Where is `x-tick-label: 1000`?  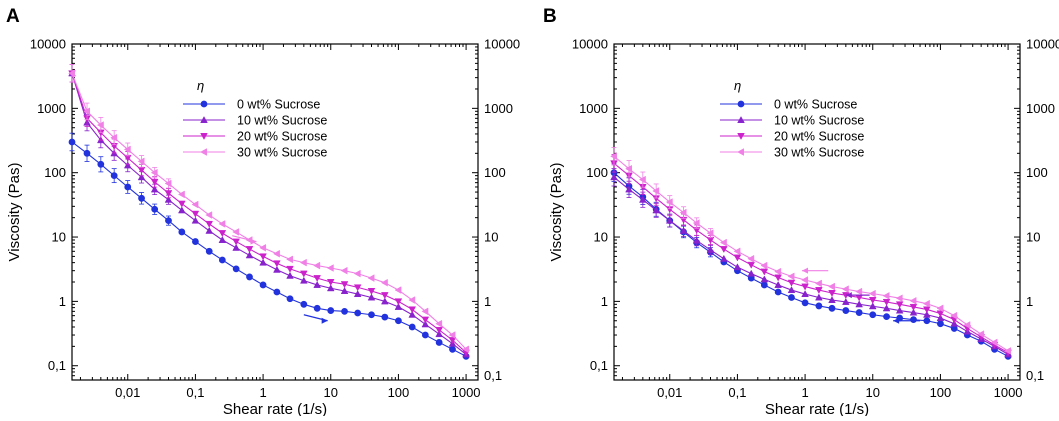
x-tick-label: 1000 is located at coordinates (466, 392).